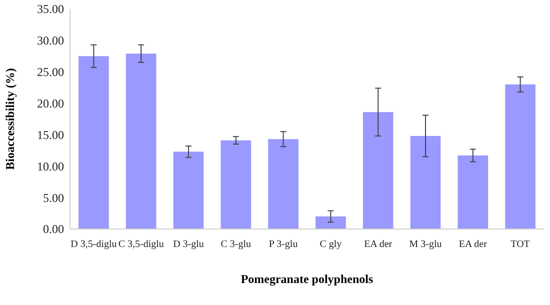 Image resolution: width=550 pixels, height=305 pixels. I want to click on x-tick-label: TOT, so click(520, 244).